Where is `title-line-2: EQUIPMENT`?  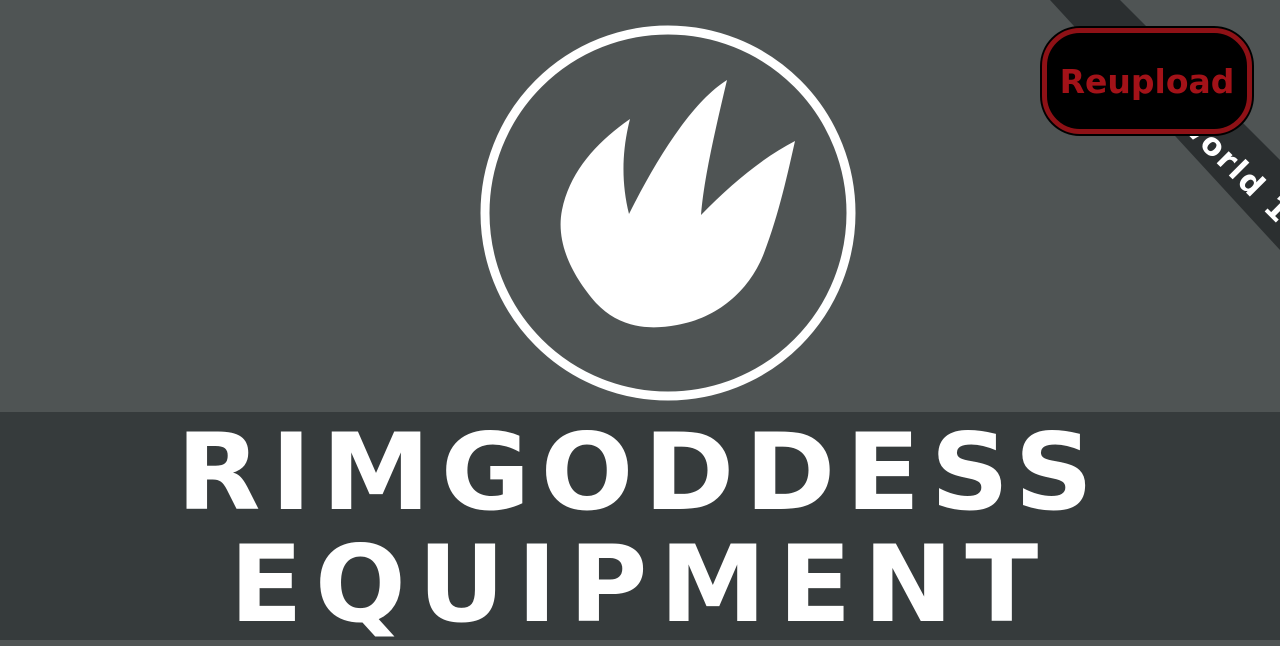 title-line-2: EQUIPMENT is located at coordinates (640, 584).